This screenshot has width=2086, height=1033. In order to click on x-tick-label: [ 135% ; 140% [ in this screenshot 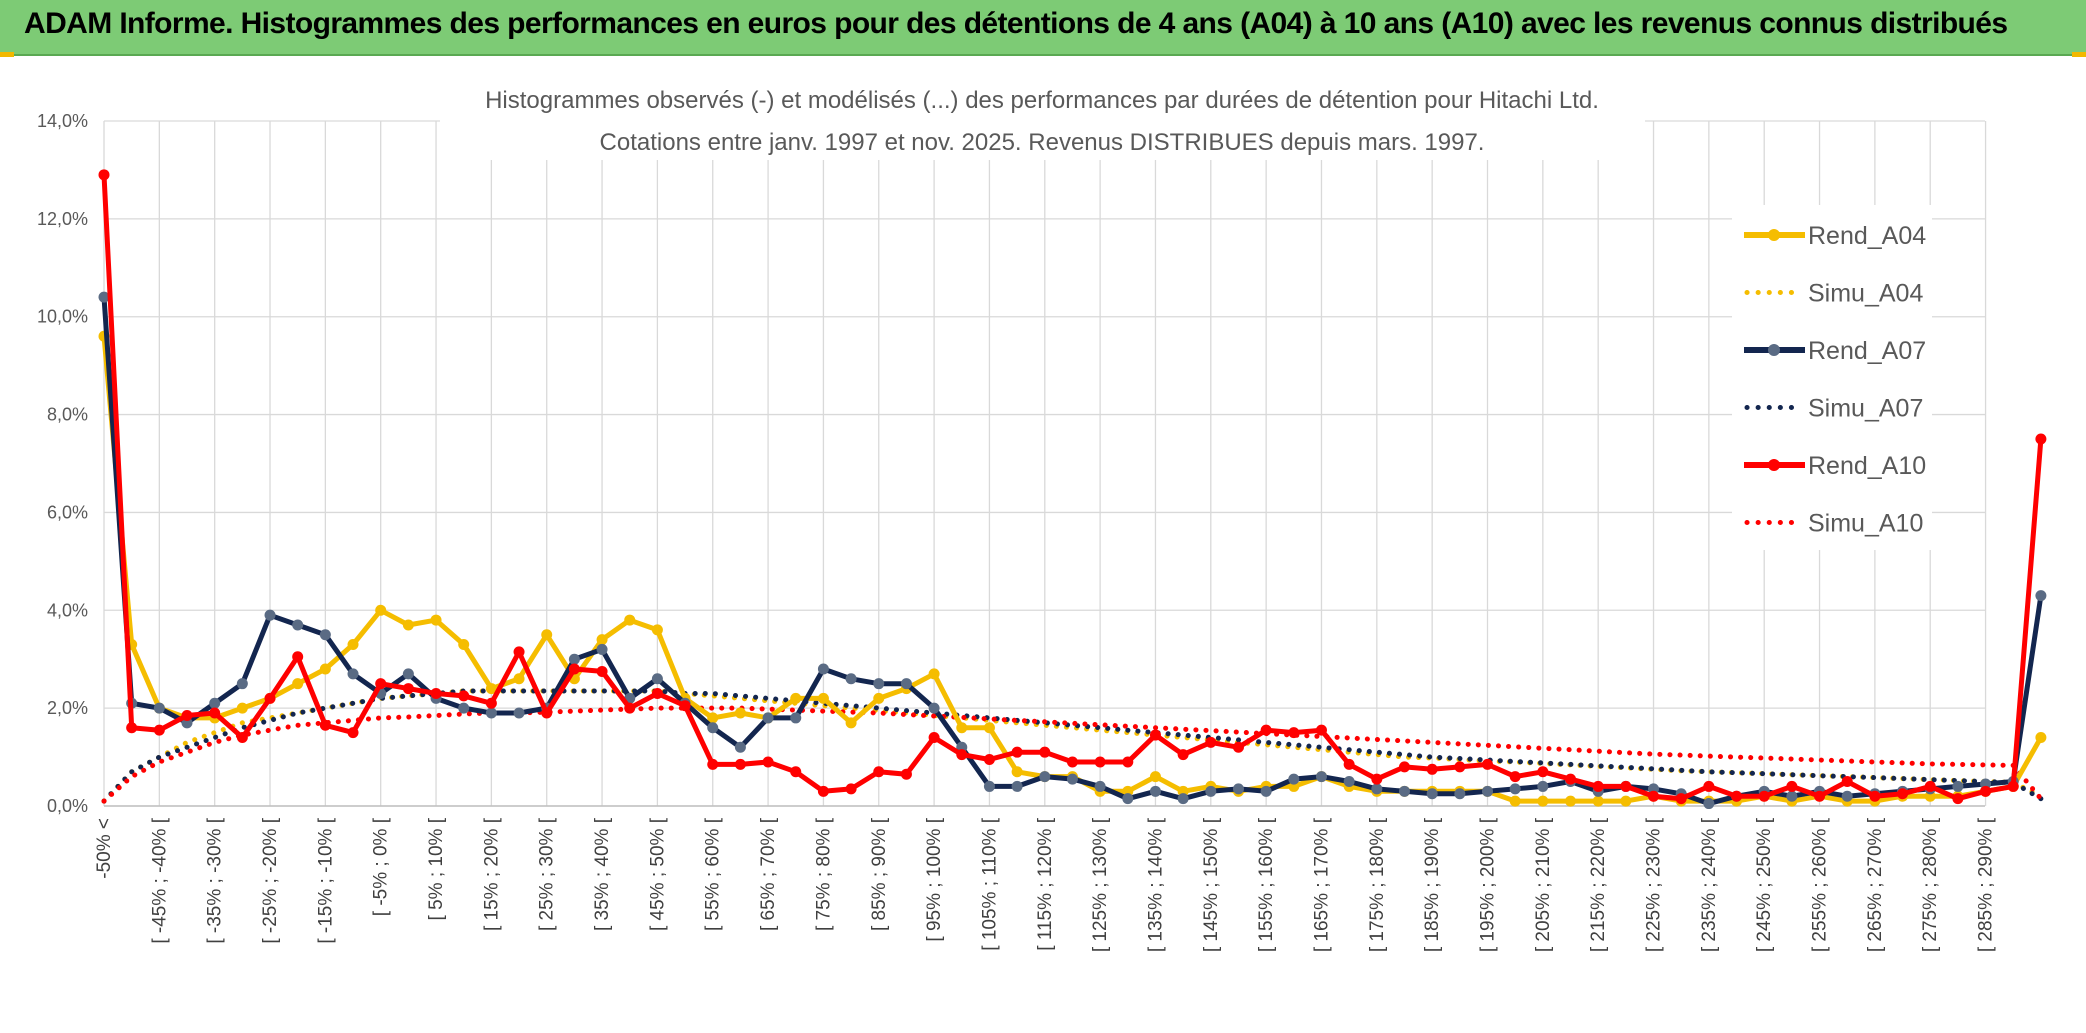, I will do `click(1155, 884)`.